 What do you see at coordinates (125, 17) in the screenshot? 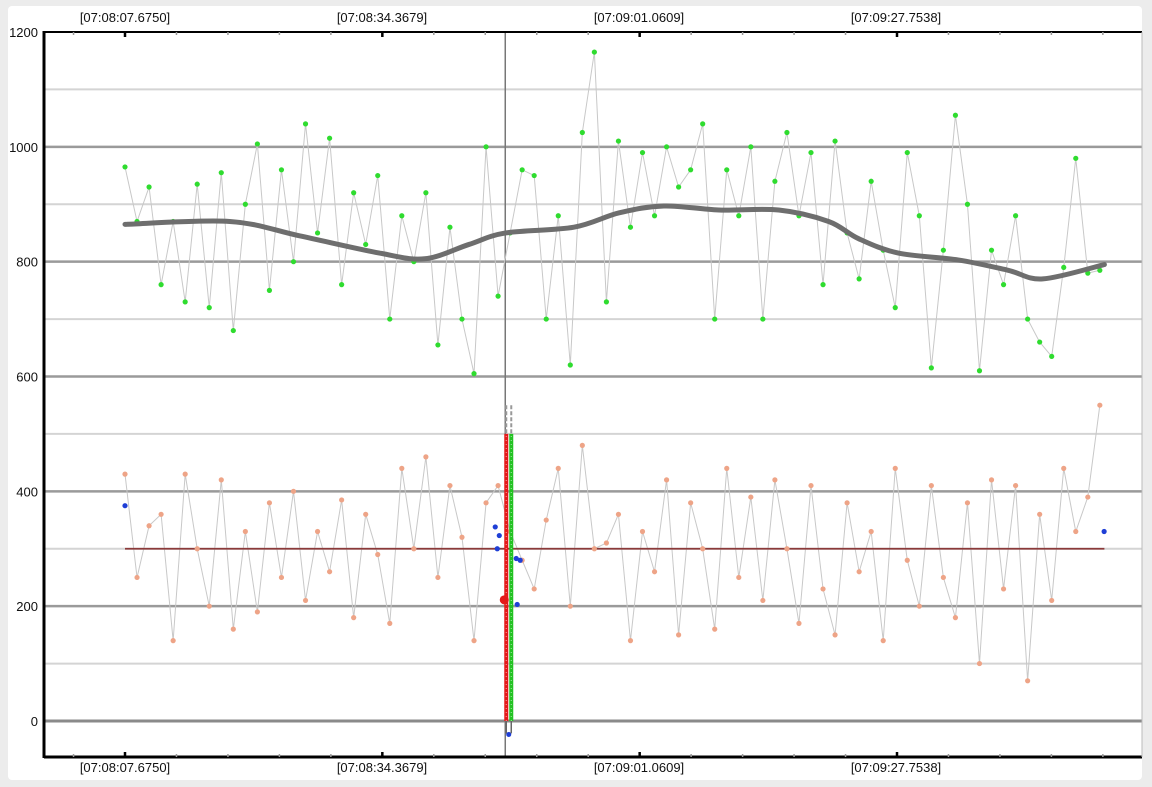
I see `x-tick-label-top: [07:08:07.6750]` at bounding box center [125, 17].